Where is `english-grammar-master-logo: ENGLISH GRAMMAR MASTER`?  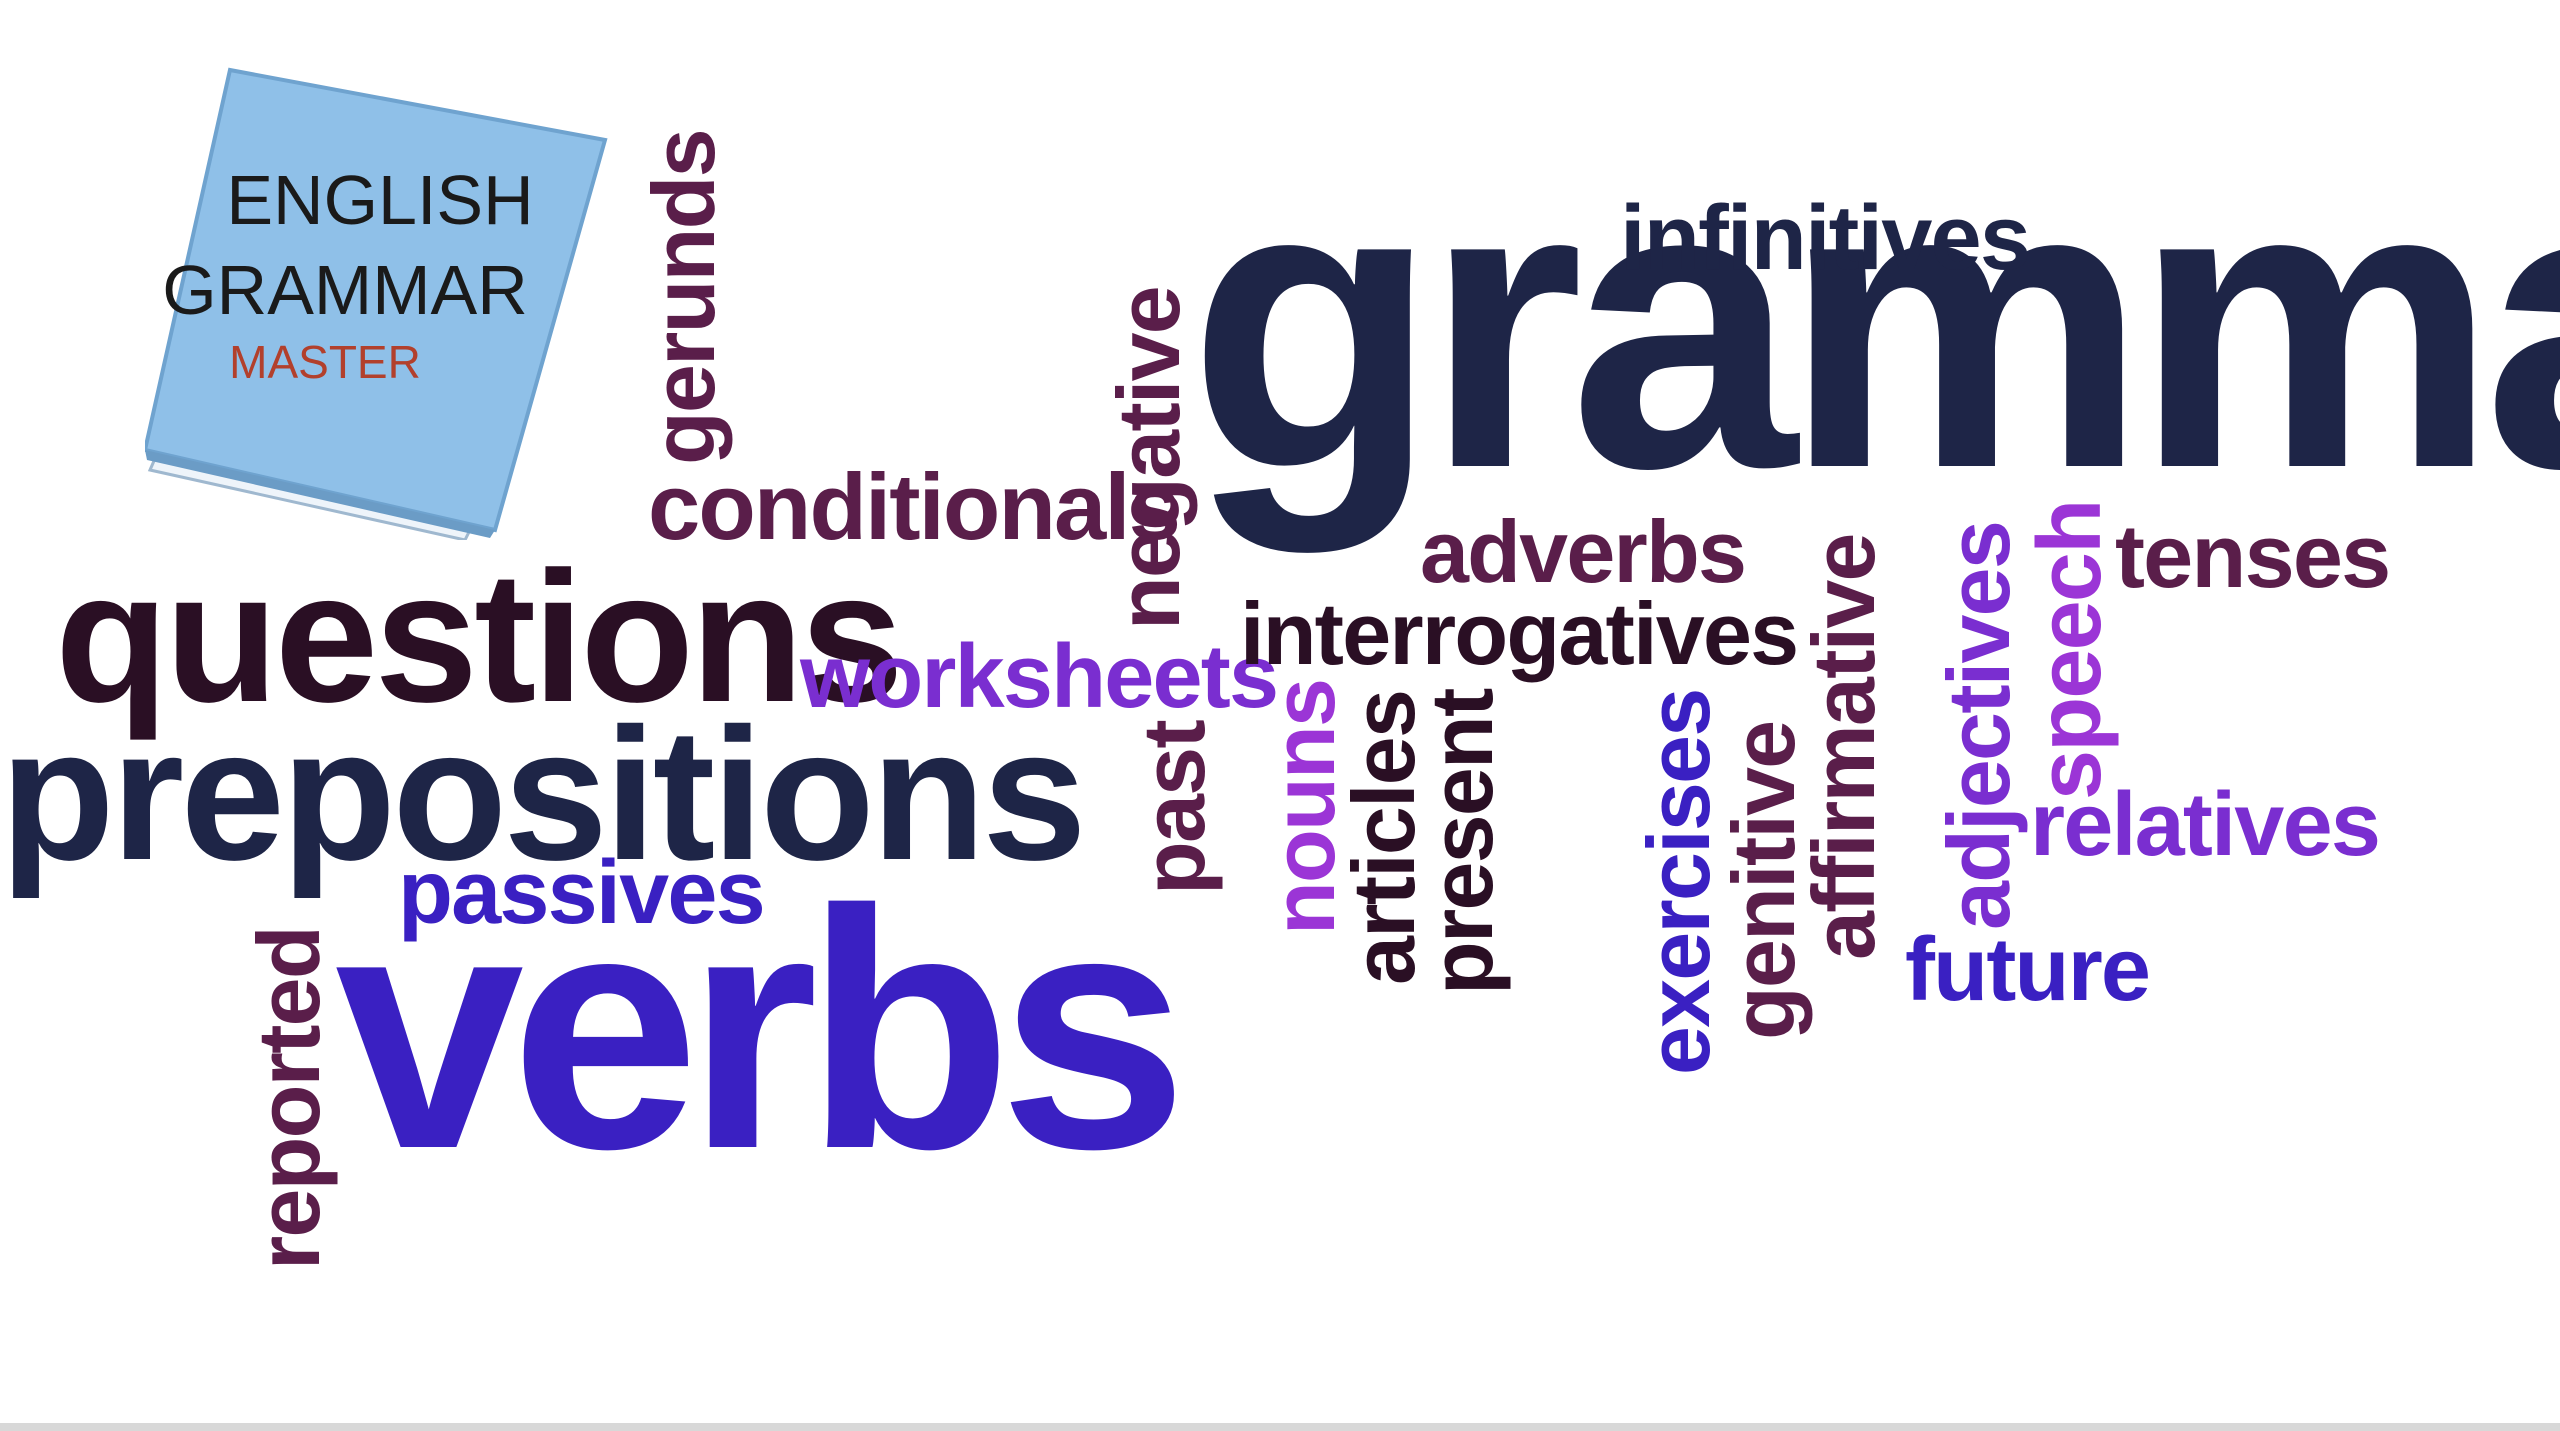 english-grammar-master-logo: ENGLISH GRAMMAR MASTER is located at coordinates (380, 300).